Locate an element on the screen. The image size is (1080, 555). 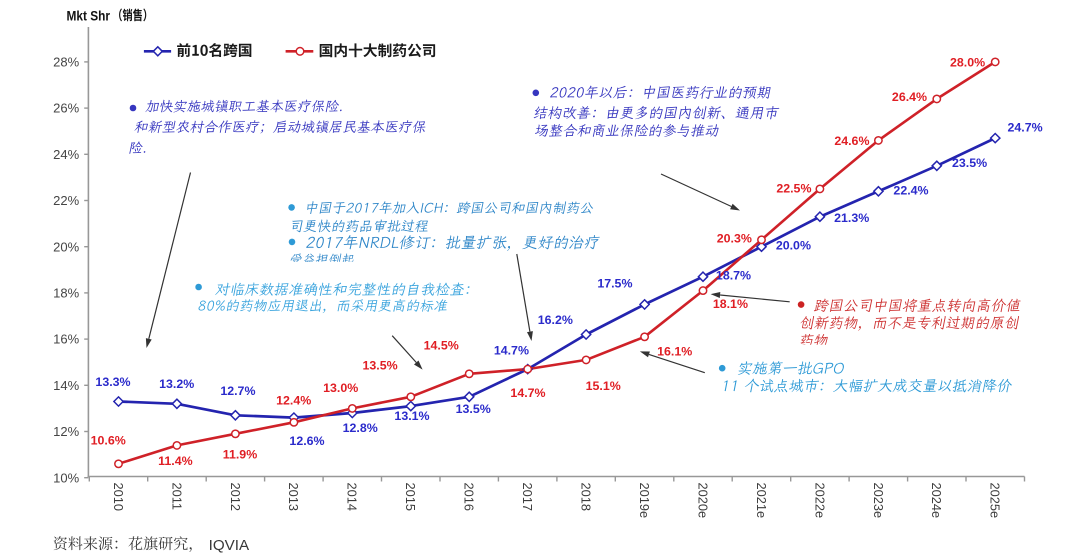
svg-text: 2019e is located at coordinates (644, 501).